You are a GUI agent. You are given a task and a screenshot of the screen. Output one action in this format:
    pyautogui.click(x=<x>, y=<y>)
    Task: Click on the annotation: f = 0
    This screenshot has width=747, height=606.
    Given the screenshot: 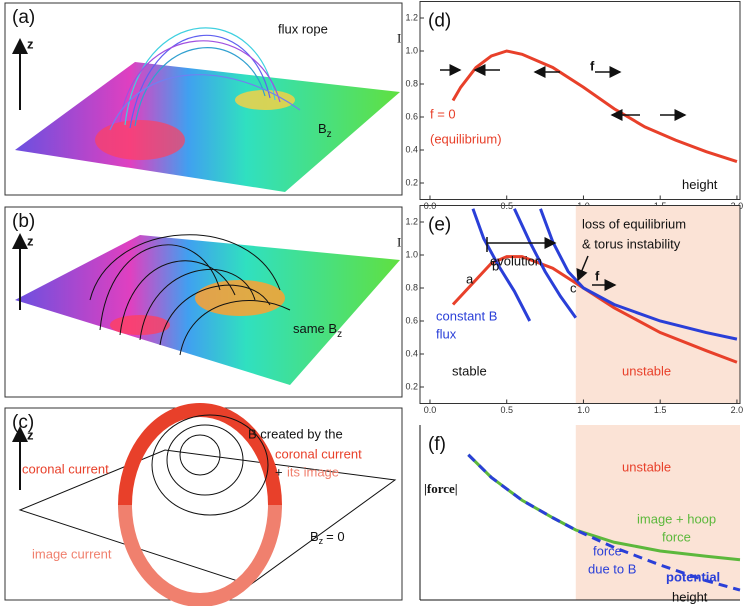 What is the action you would take?
    pyautogui.click(x=443, y=113)
    